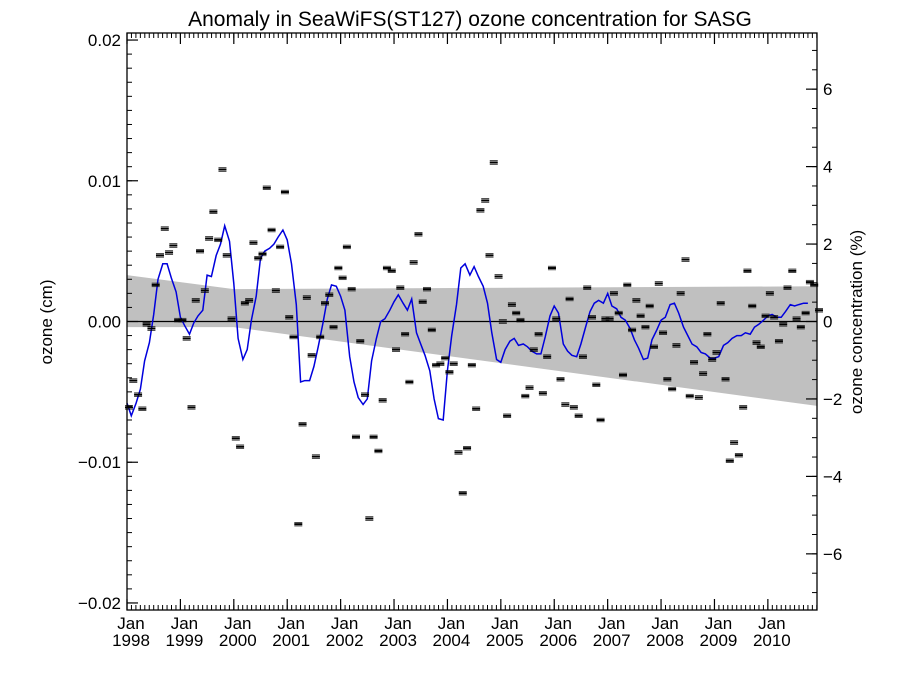 Image resolution: width=900 pixels, height=675 pixels. I want to click on y2-tick-label: 2, so click(827, 244).